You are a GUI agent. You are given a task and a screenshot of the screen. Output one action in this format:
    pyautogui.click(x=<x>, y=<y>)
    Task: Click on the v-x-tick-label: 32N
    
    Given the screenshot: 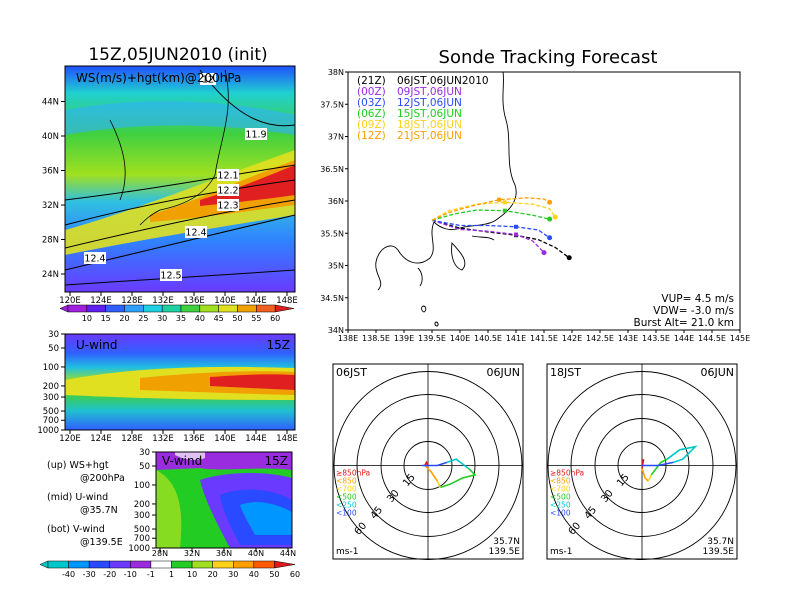 What is the action you would take?
    pyautogui.click(x=192, y=553)
    